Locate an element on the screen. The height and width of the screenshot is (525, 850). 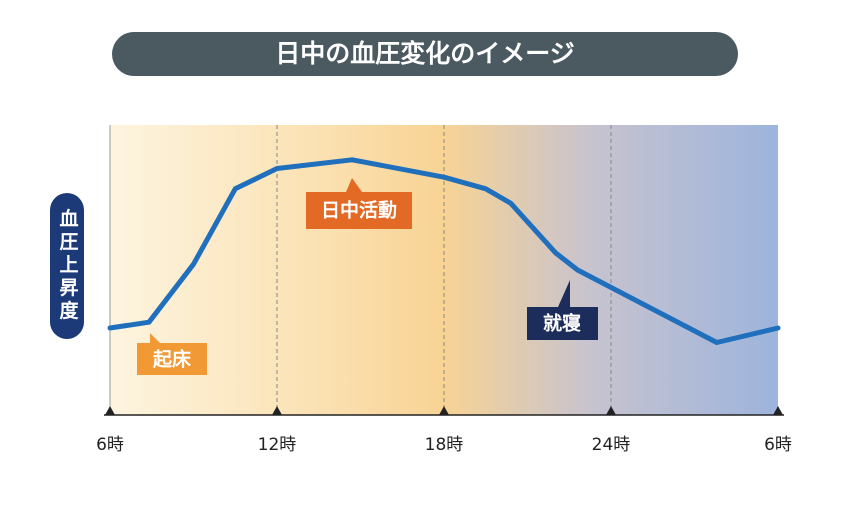
annotation: 日中活動 is located at coordinates (359, 210).